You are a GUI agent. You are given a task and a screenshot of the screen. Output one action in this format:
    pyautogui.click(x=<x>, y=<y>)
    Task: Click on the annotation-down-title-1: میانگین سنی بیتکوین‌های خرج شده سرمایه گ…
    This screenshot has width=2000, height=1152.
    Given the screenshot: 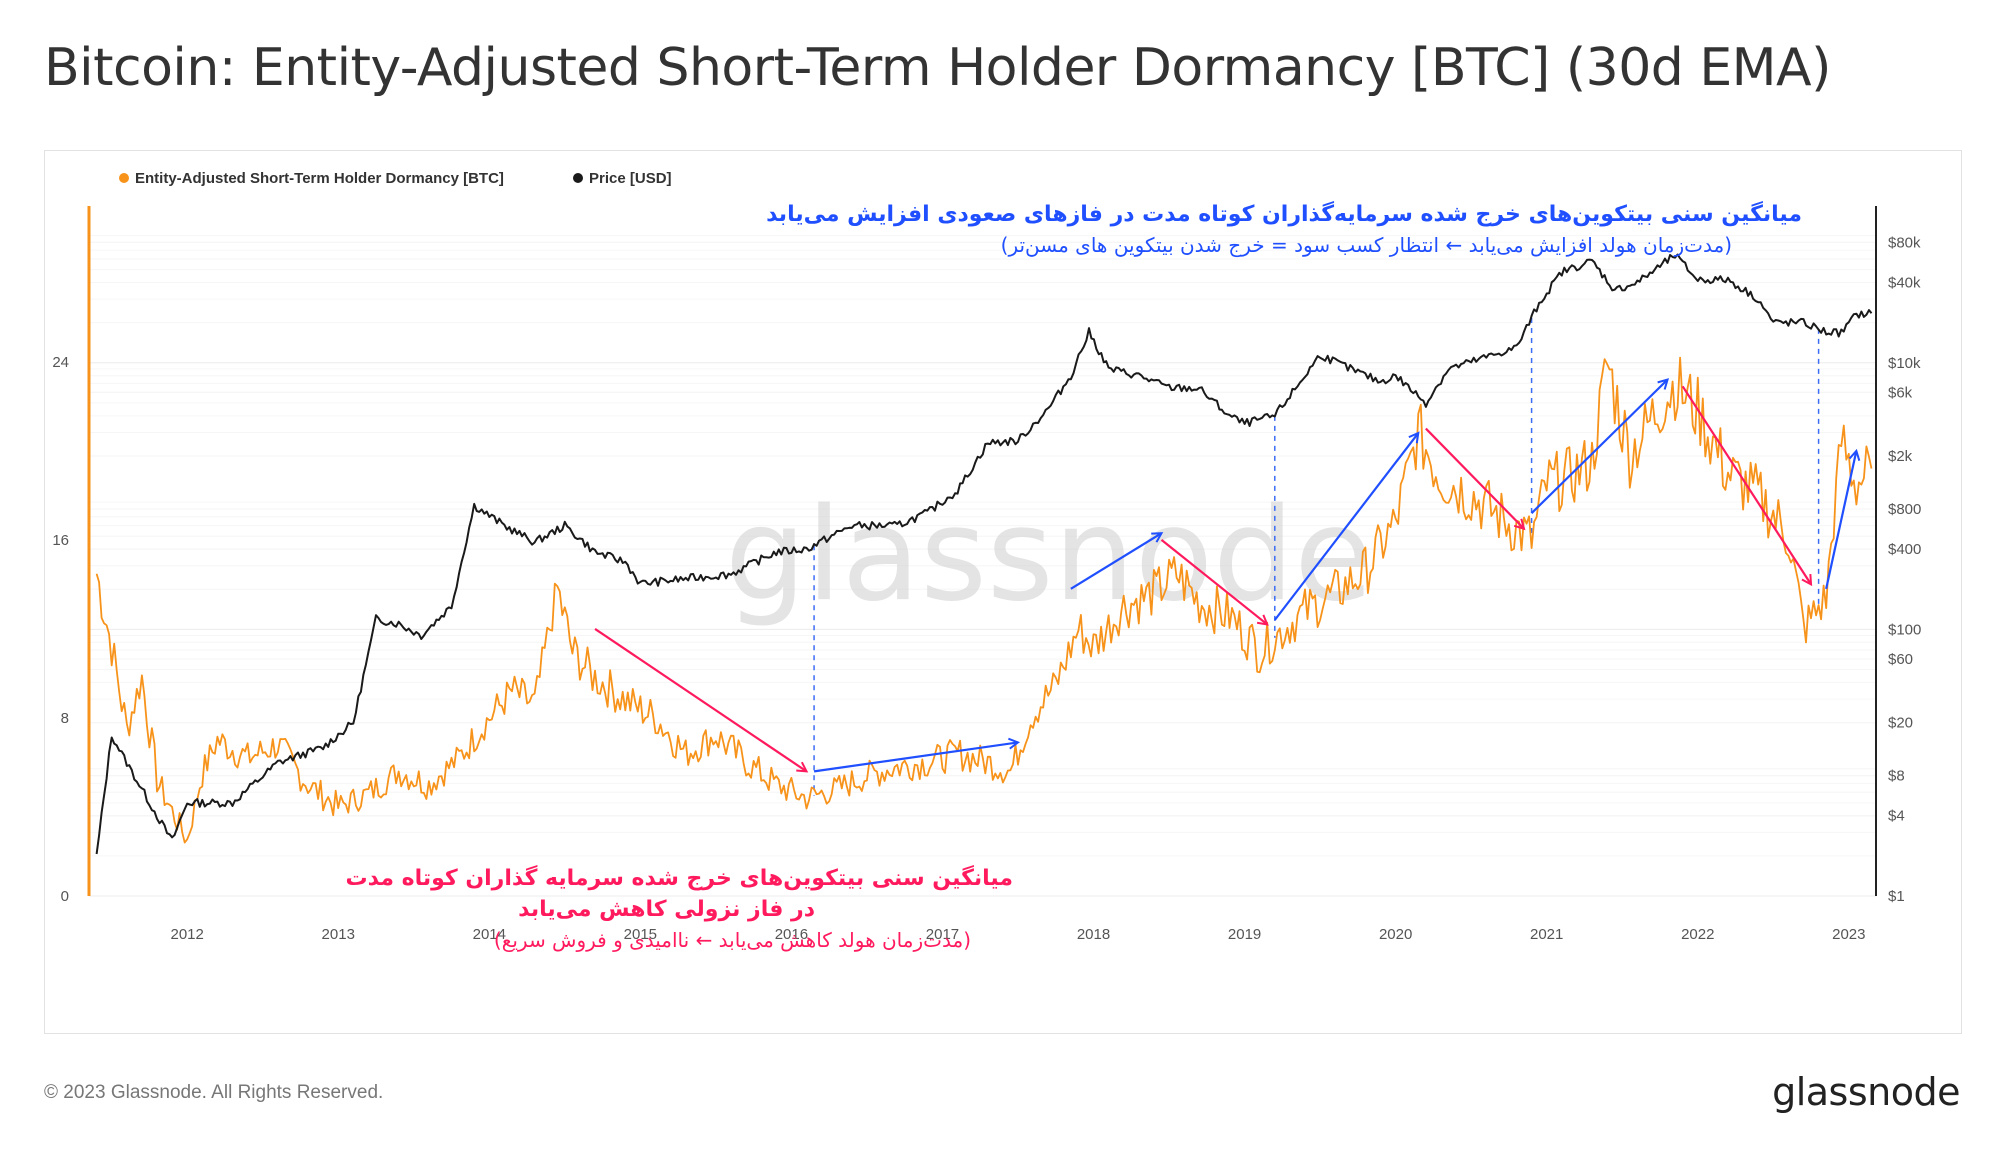 What is the action you would take?
    pyautogui.click(x=679, y=877)
    